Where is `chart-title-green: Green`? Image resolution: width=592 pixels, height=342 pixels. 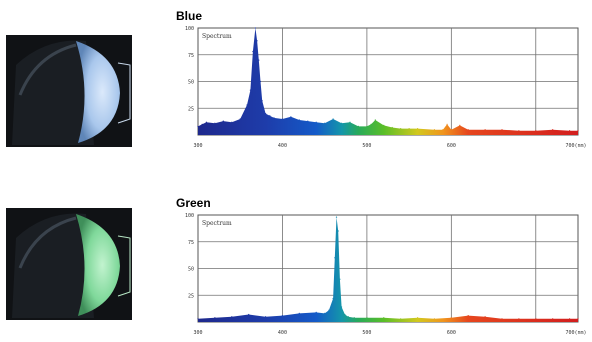
chart-title-green: Green is located at coordinates (193, 203).